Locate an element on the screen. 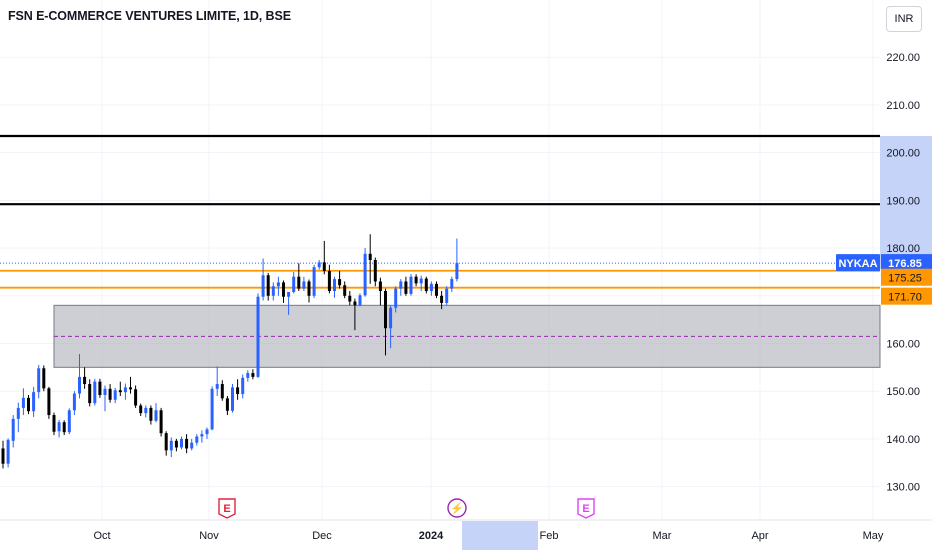 Image resolution: width=932 pixels, height=550 pixels. event-marker-label: ⚡ is located at coordinates (457, 508).